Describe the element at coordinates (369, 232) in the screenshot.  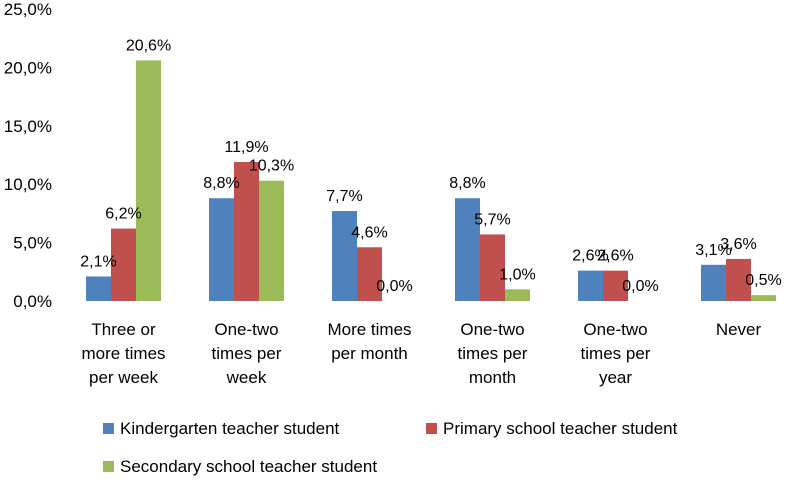
I see `data-label: 4,6%` at that location.